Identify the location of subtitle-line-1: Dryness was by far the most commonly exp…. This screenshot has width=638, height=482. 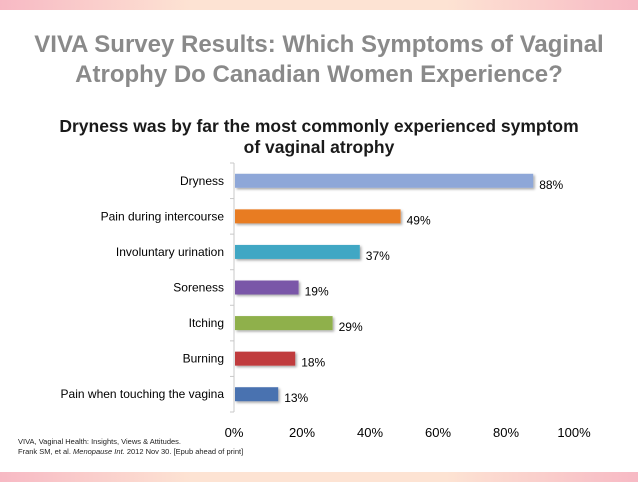
(319, 126).